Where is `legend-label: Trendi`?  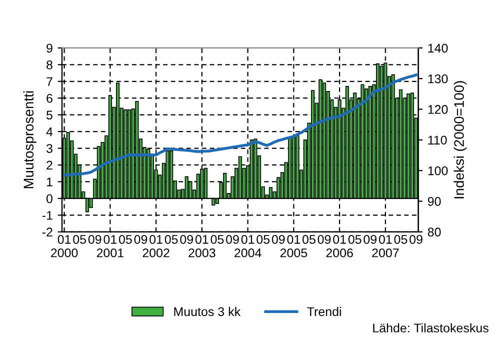
legend-label: Trendi is located at coordinates (324, 311).